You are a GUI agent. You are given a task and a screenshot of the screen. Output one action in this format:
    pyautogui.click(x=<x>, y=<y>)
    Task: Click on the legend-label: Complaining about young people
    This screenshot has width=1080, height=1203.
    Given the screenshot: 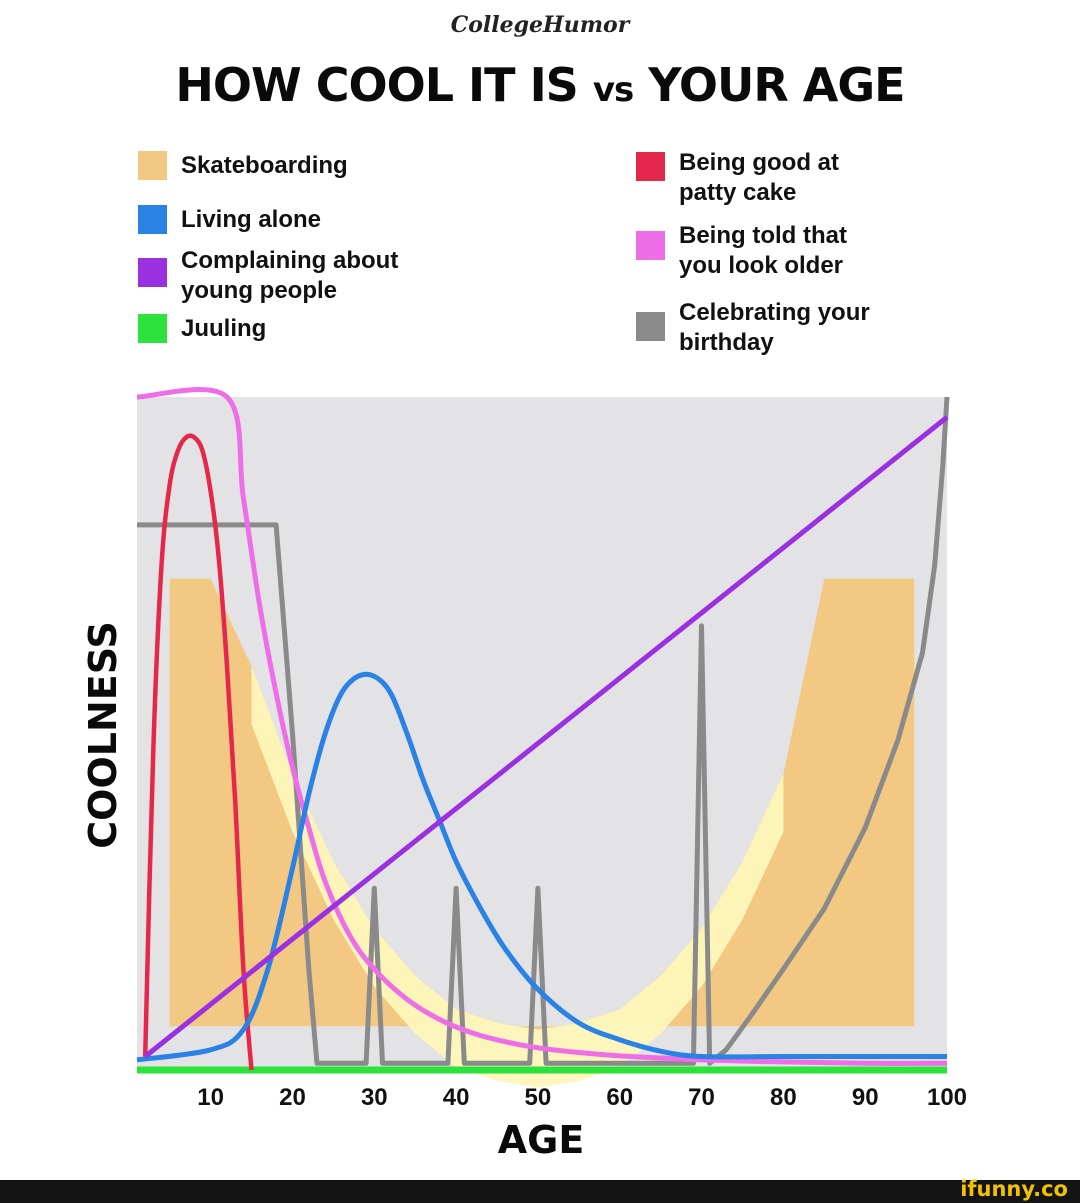 What is the action you would take?
    pyautogui.click(x=290, y=275)
    